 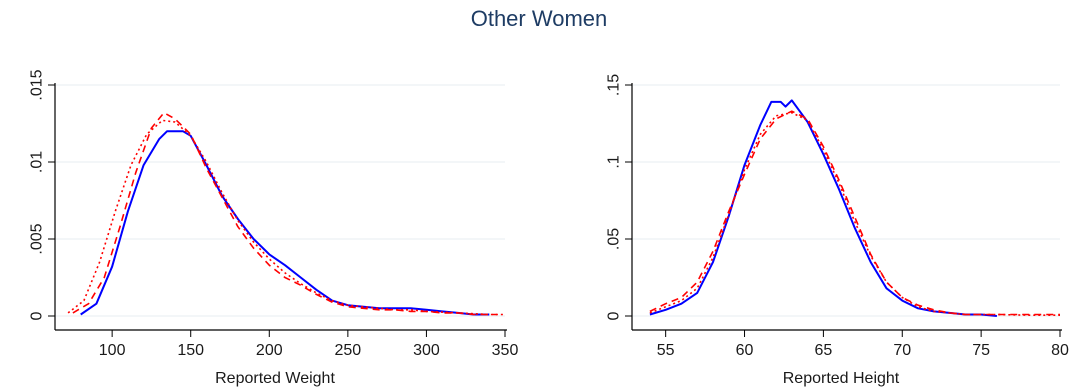 I want to click on x-tick-label: 60, so click(x=745, y=350).